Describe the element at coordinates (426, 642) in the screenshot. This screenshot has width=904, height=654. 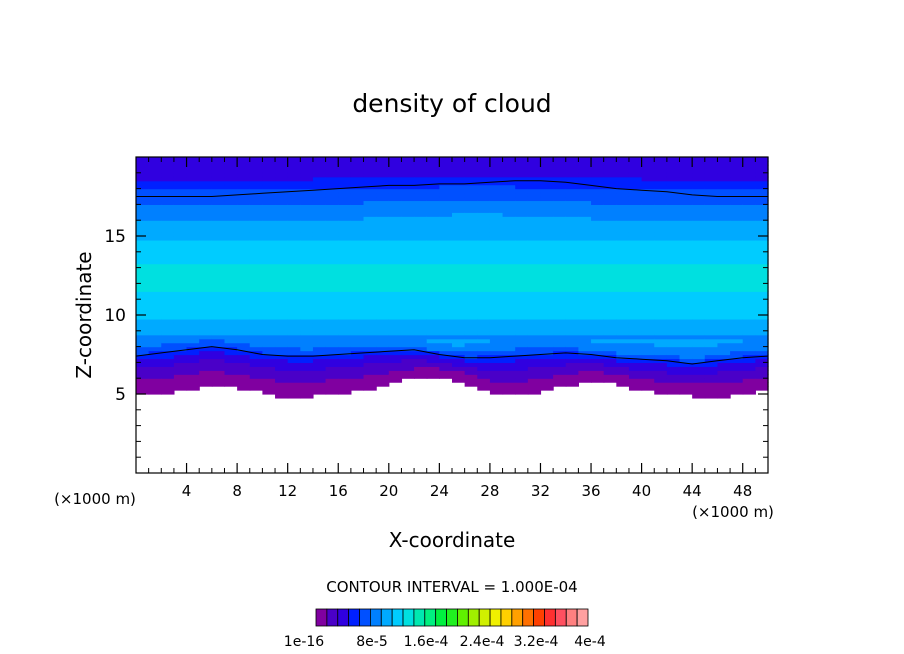
I see `colorbar-label: 1.6e-4` at that location.